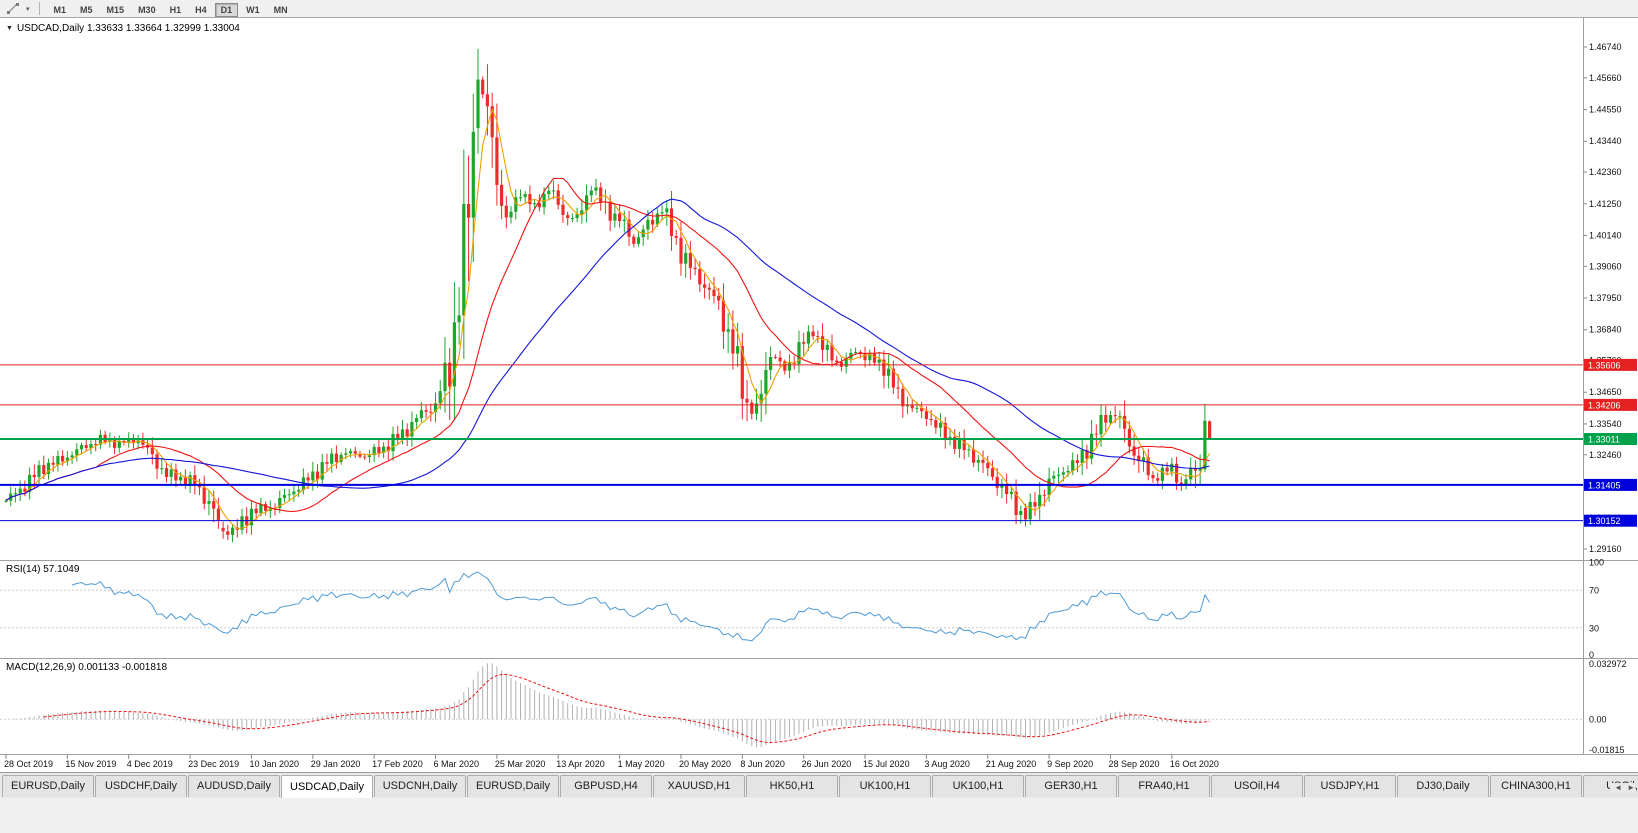 The width and height of the screenshot is (1638, 833). Describe the element at coordinates (1605, 204) in the screenshot. I see `price-axis-label: 1.41250` at that location.